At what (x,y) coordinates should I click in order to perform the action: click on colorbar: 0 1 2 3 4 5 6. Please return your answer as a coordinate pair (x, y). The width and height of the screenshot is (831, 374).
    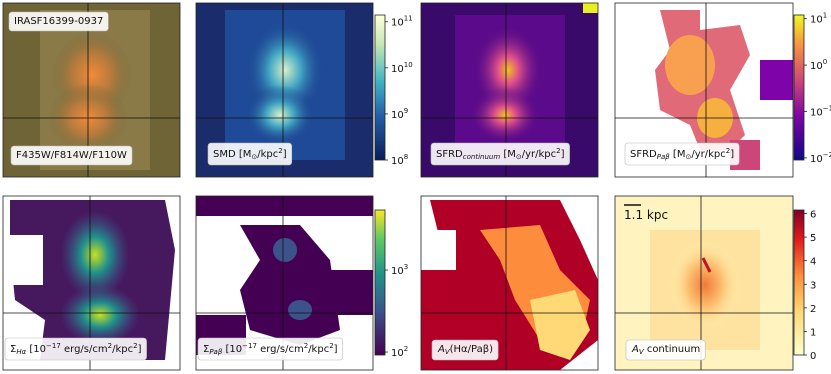
    Looking at the image, I should click on (804, 285).